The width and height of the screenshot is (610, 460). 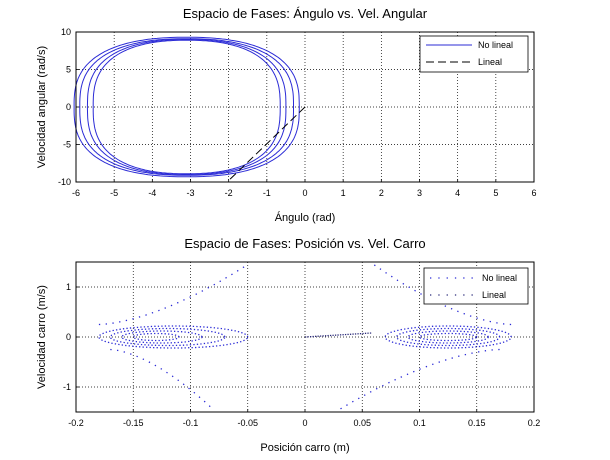 What do you see at coordinates (305, 217) in the screenshot?
I see `x-axis-label: Ángulo (rad)` at bounding box center [305, 217].